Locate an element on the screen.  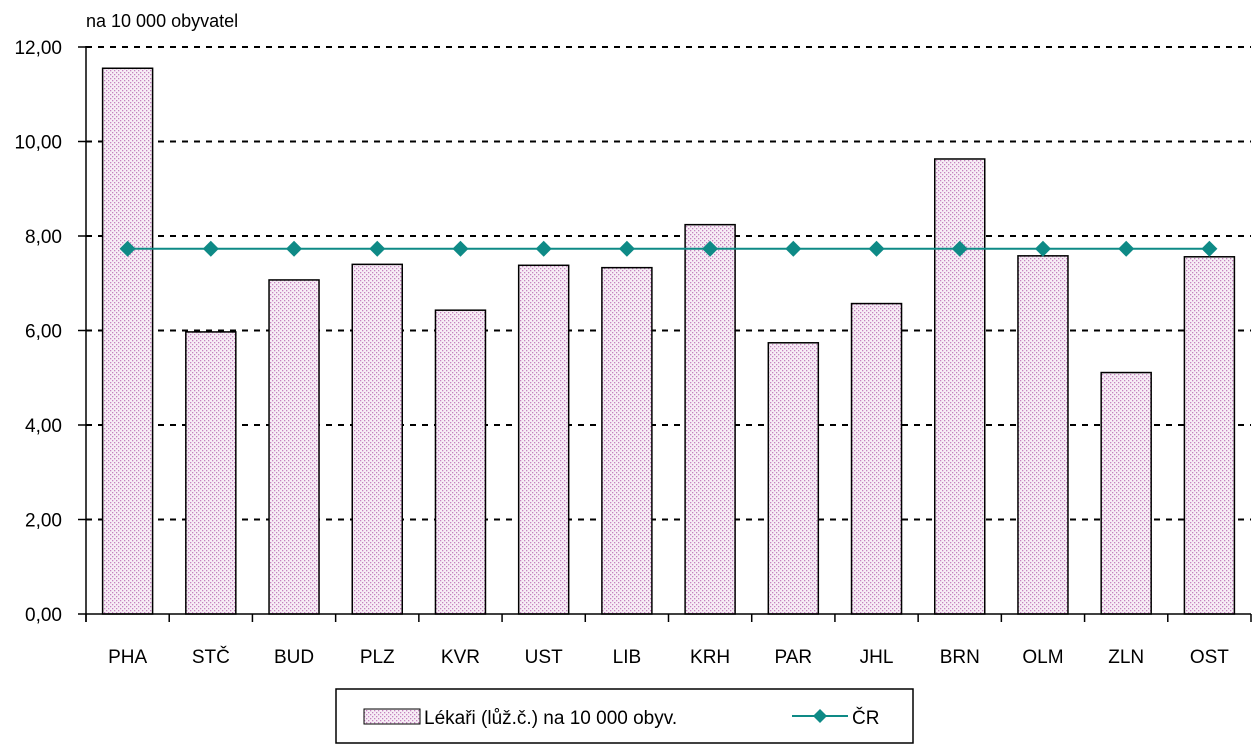
line-series is located at coordinates (668, 248).